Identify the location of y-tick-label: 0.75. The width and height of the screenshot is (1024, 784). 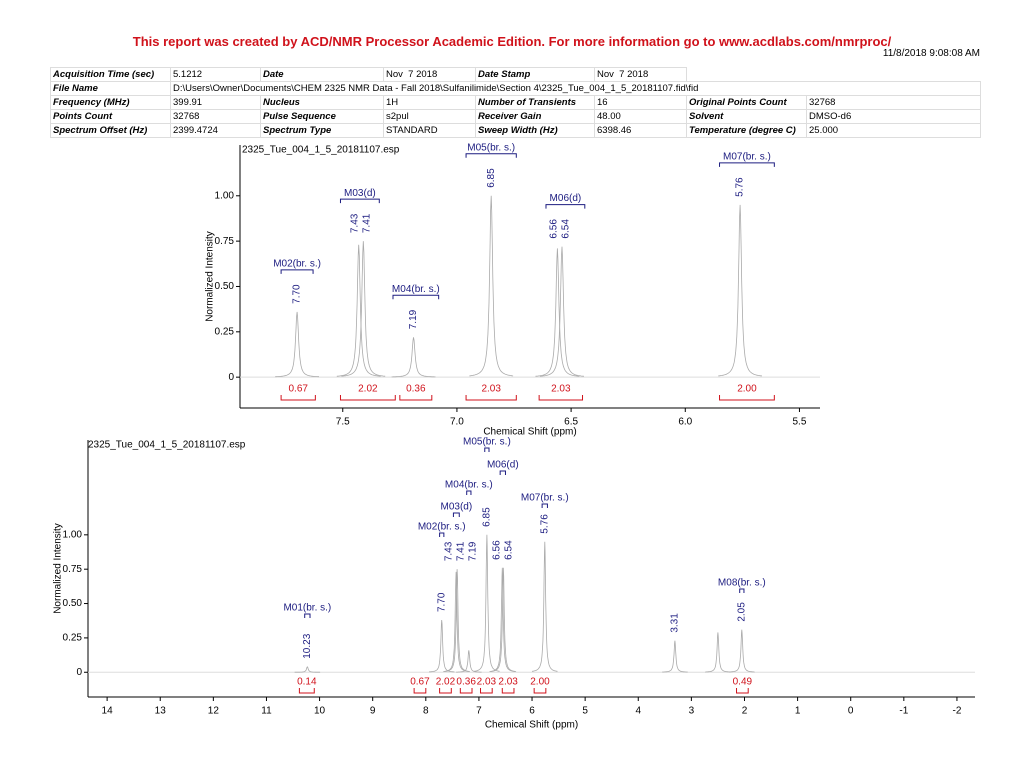
(225, 241).